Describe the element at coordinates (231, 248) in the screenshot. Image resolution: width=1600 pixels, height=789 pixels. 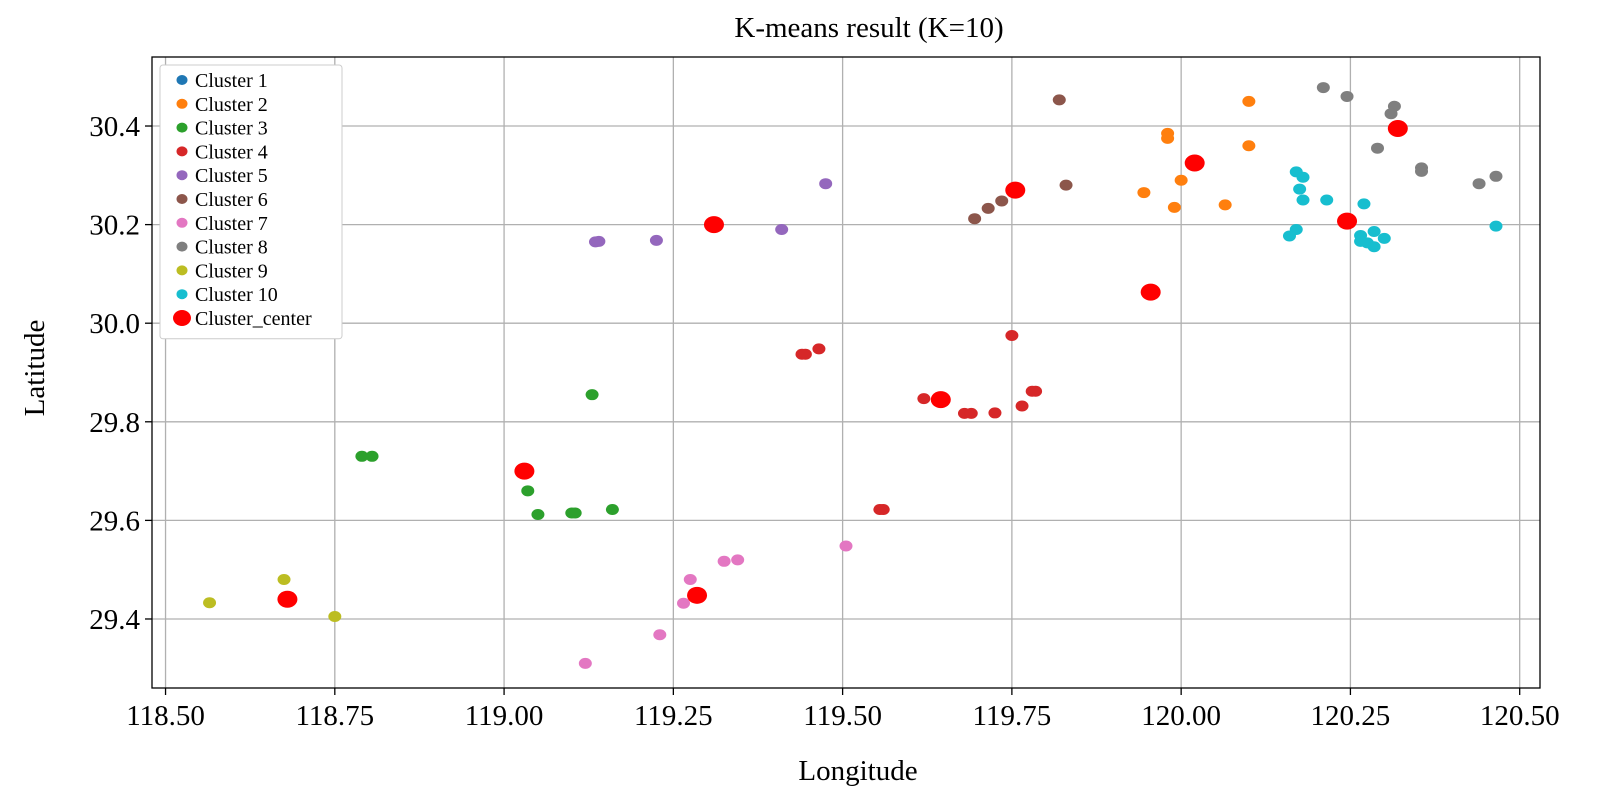
I see `legend-label: Cluster 8` at that location.